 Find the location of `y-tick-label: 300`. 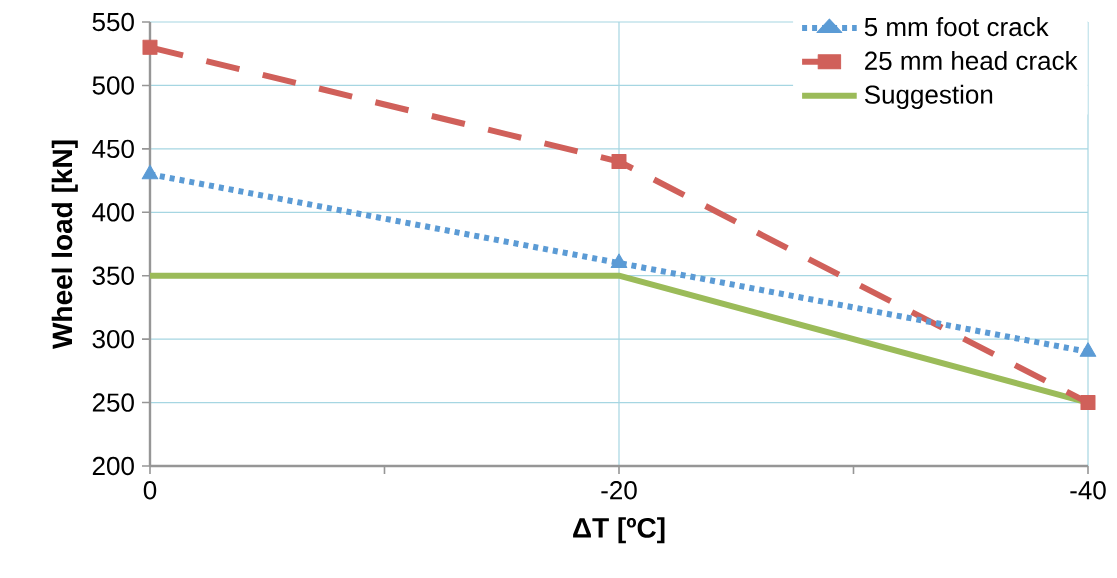

y-tick-label: 300 is located at coordinates (113, 339).